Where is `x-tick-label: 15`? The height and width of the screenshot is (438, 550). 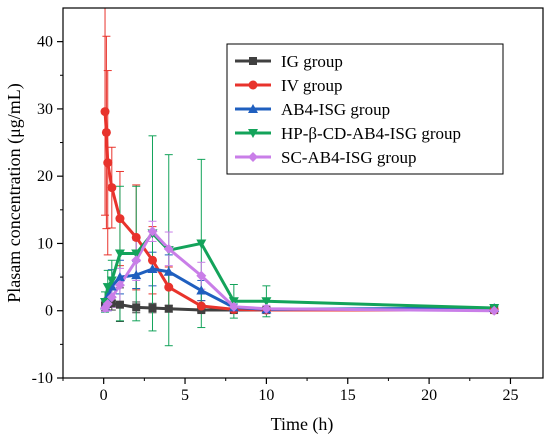 x-tick-label: 15 is located at coordinates (348, 395).